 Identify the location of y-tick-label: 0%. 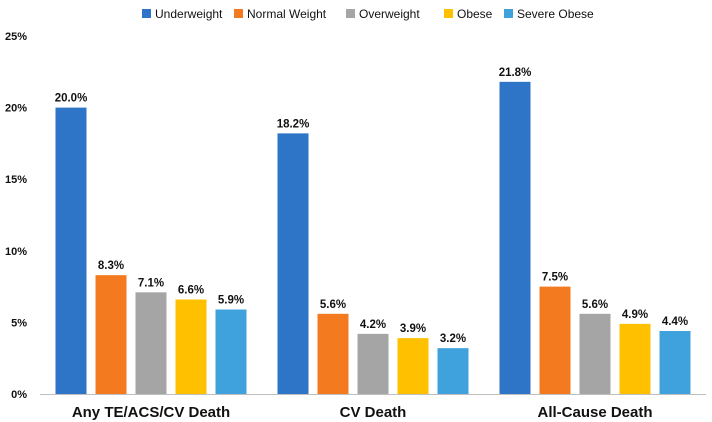
(19, 395).